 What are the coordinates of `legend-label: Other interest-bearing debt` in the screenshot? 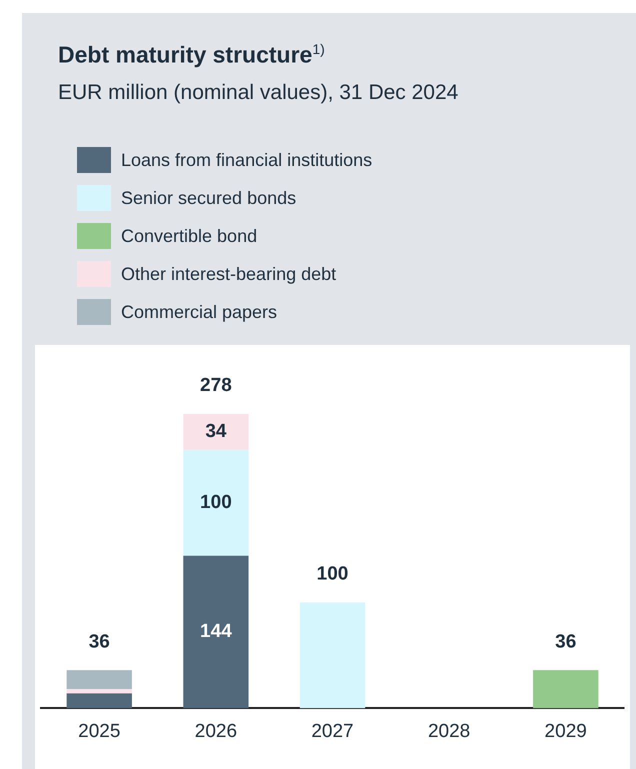 It's located at (228, 274).